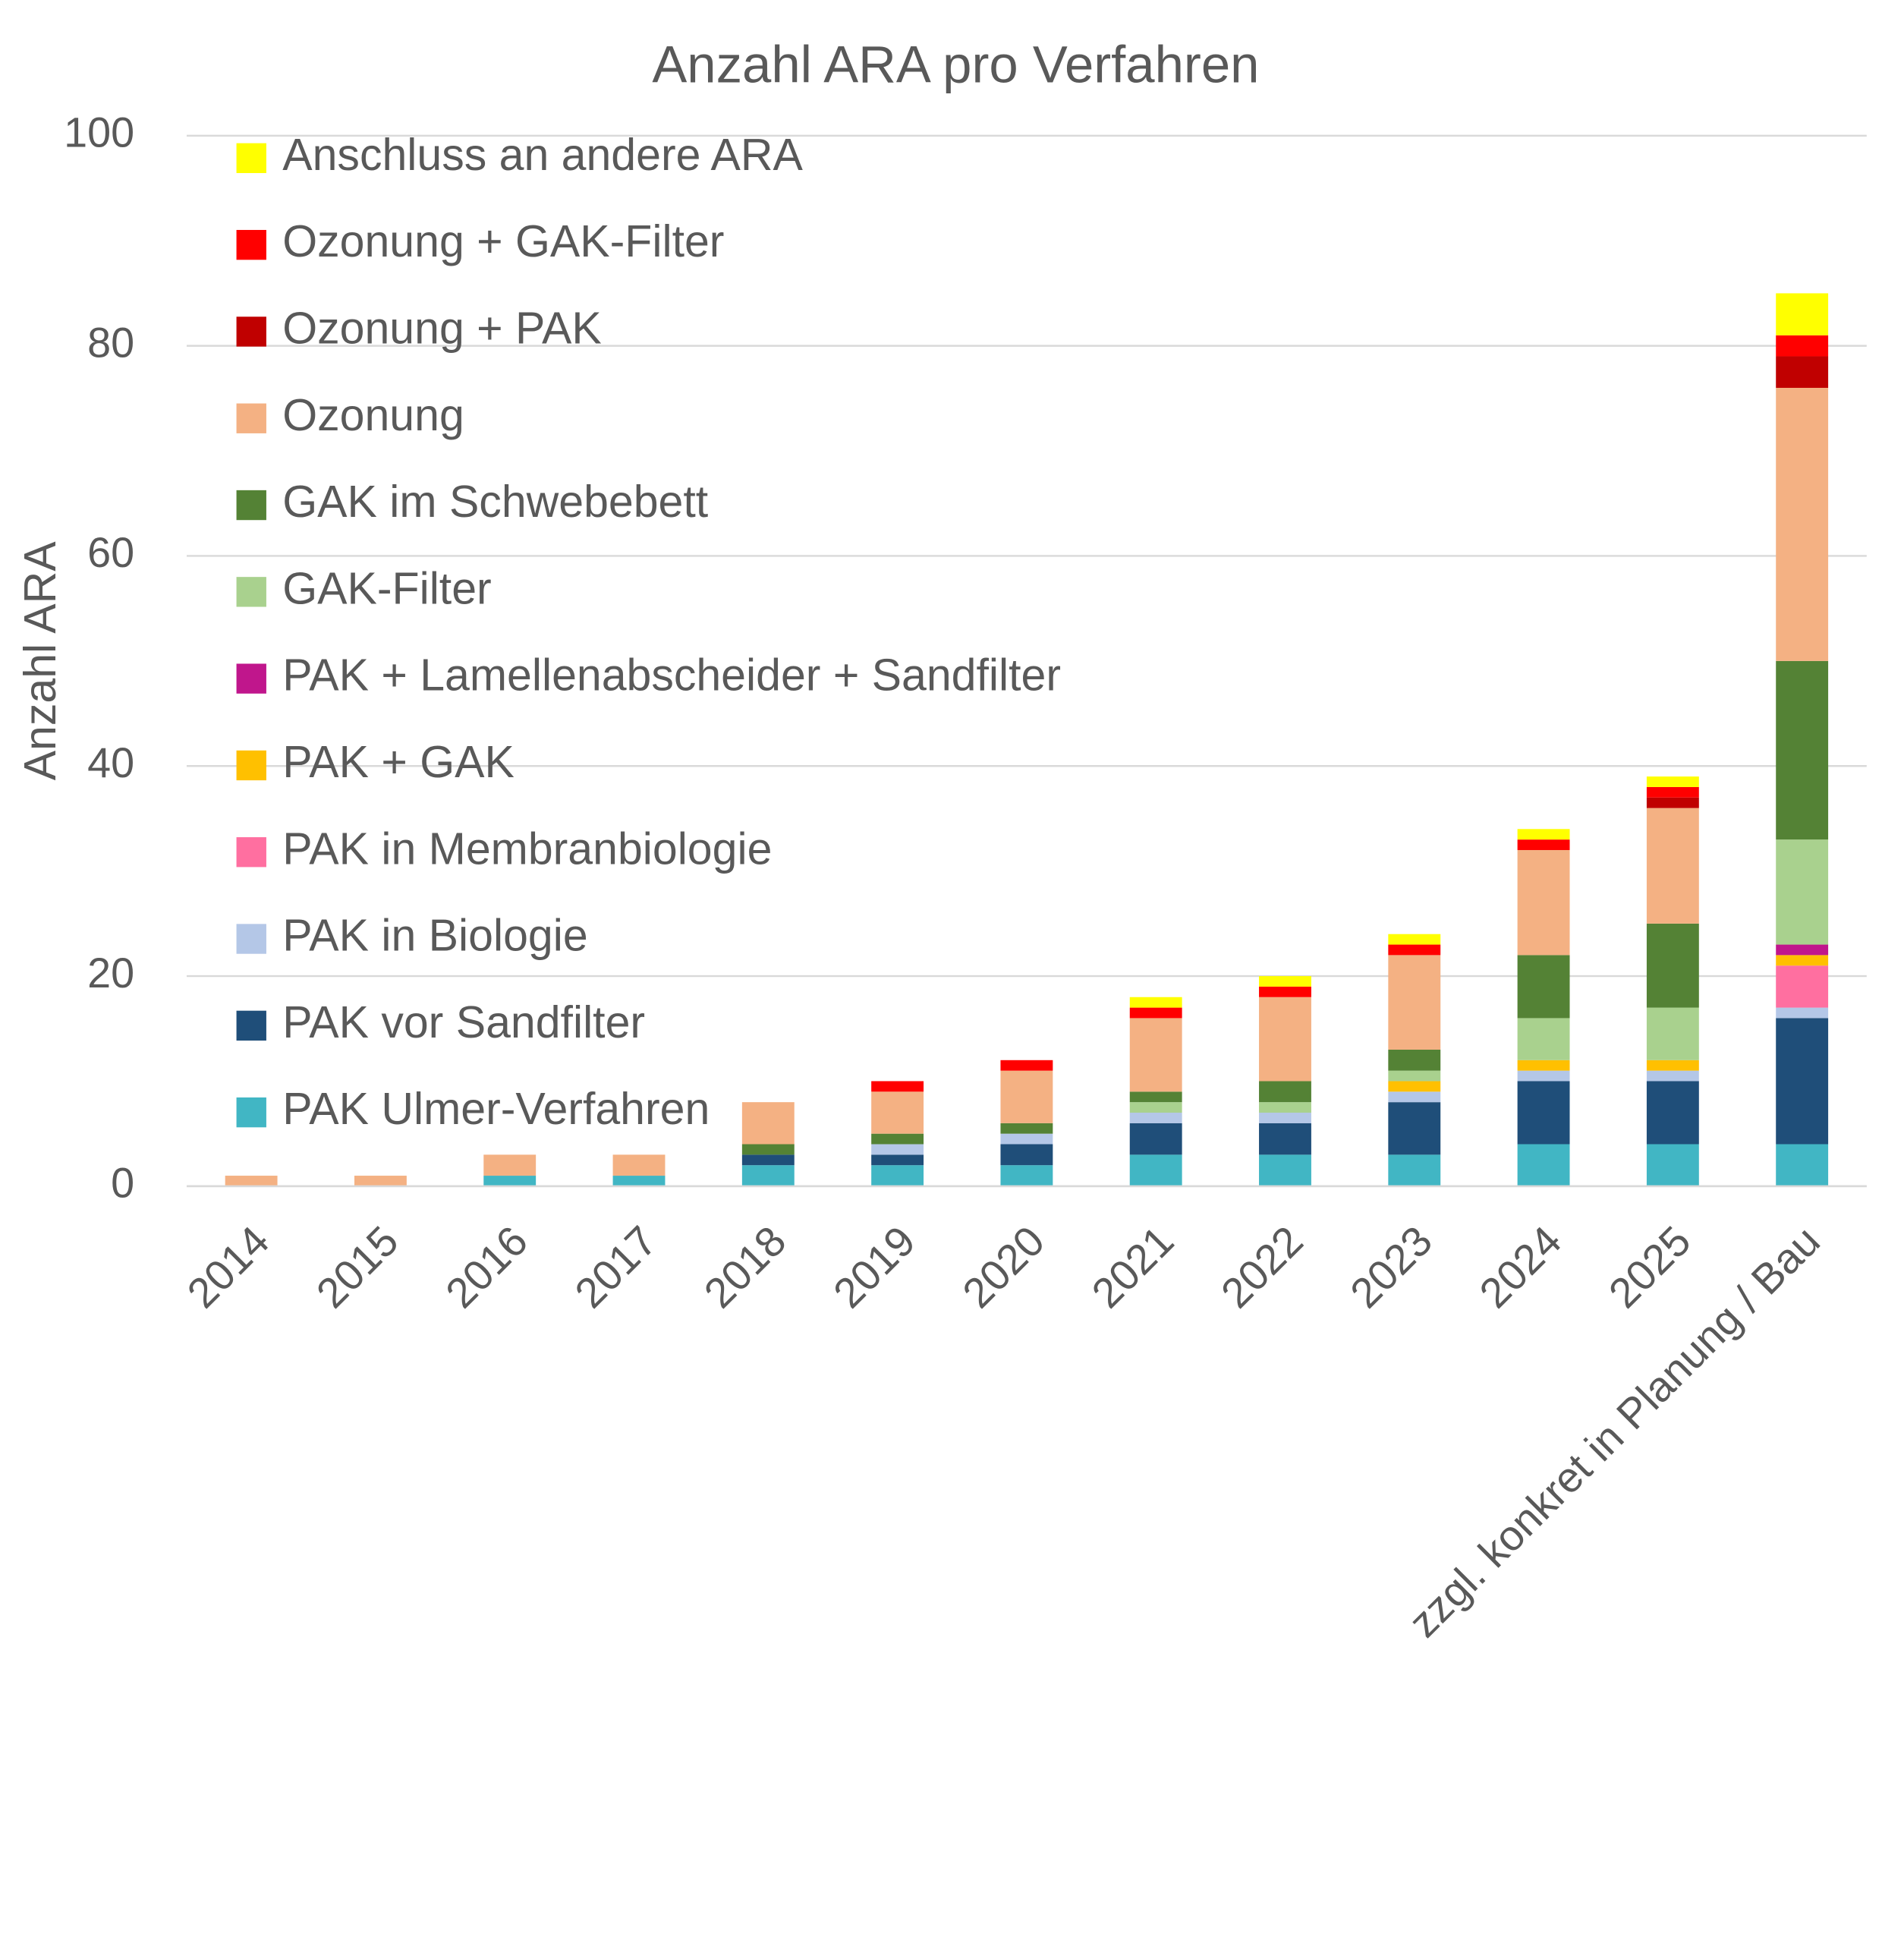  What do you see at coordinates (1133, 1267) in the screenshot?
I see `x-tick-label: 2021` at bounding box center [1133, 1267].